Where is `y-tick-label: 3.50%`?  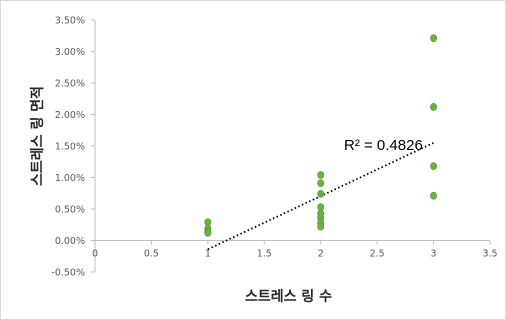
y-tick-label: 3.50% is located at coordinates (70, 21).